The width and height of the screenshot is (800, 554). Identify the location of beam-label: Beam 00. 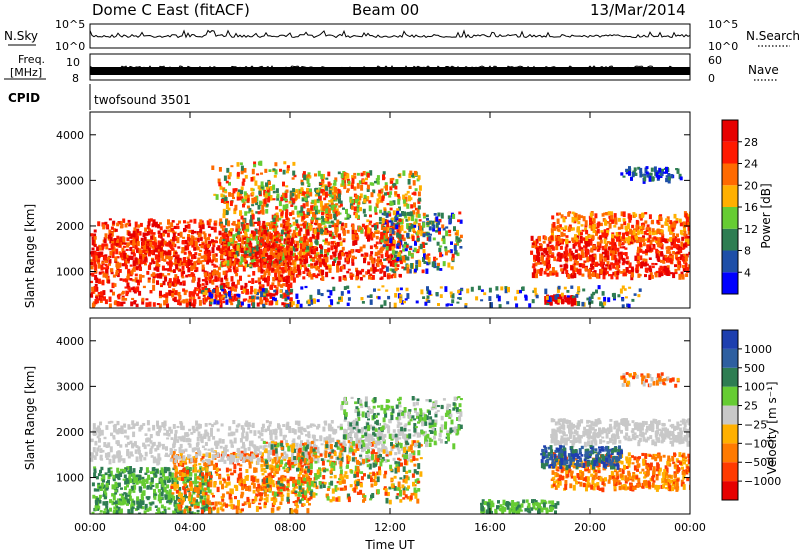
(385, 10).